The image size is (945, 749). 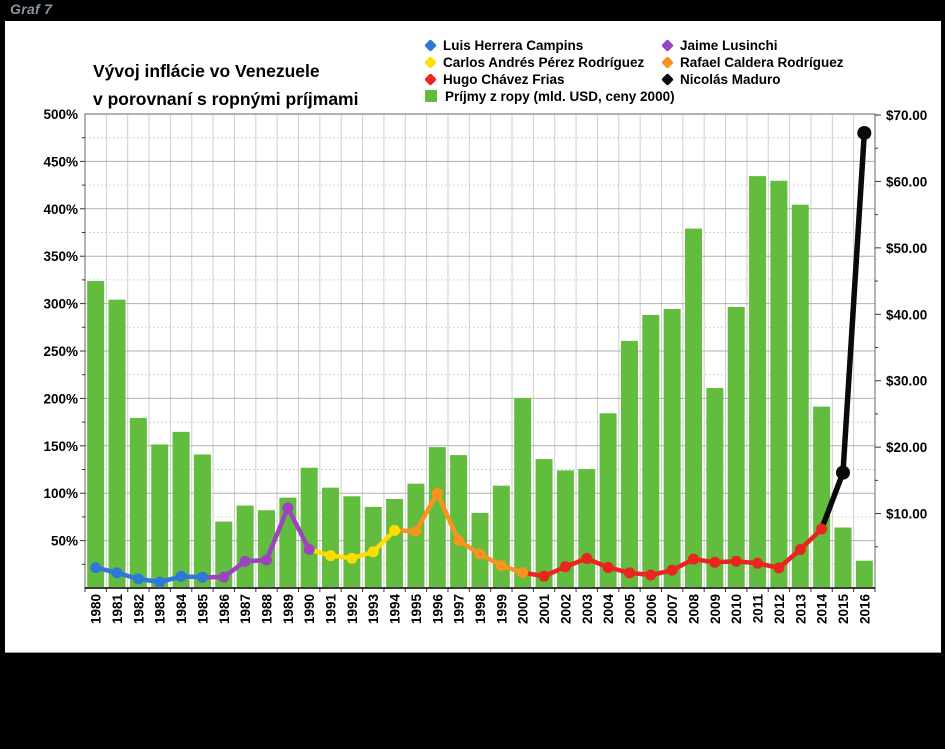 I want to click on legend-item: Carlos Andrés Pérez Rodríguez, so click(x=534, y=62).